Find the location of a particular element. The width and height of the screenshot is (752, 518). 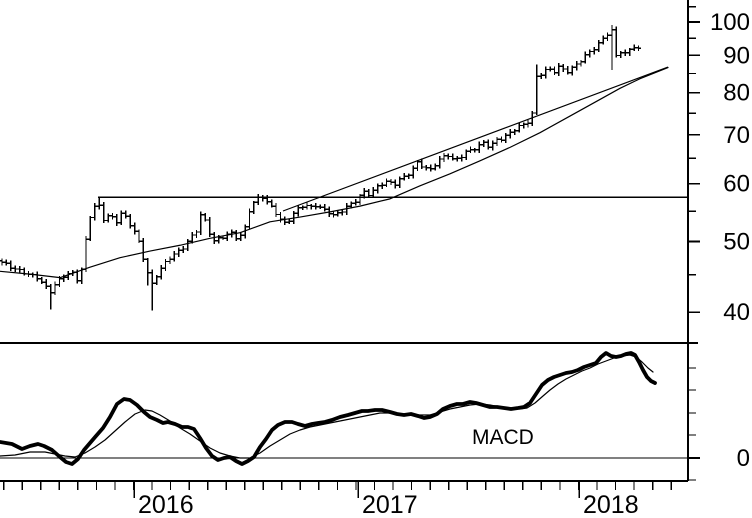

macd-label: MACD is located at coordinates (503, 437).